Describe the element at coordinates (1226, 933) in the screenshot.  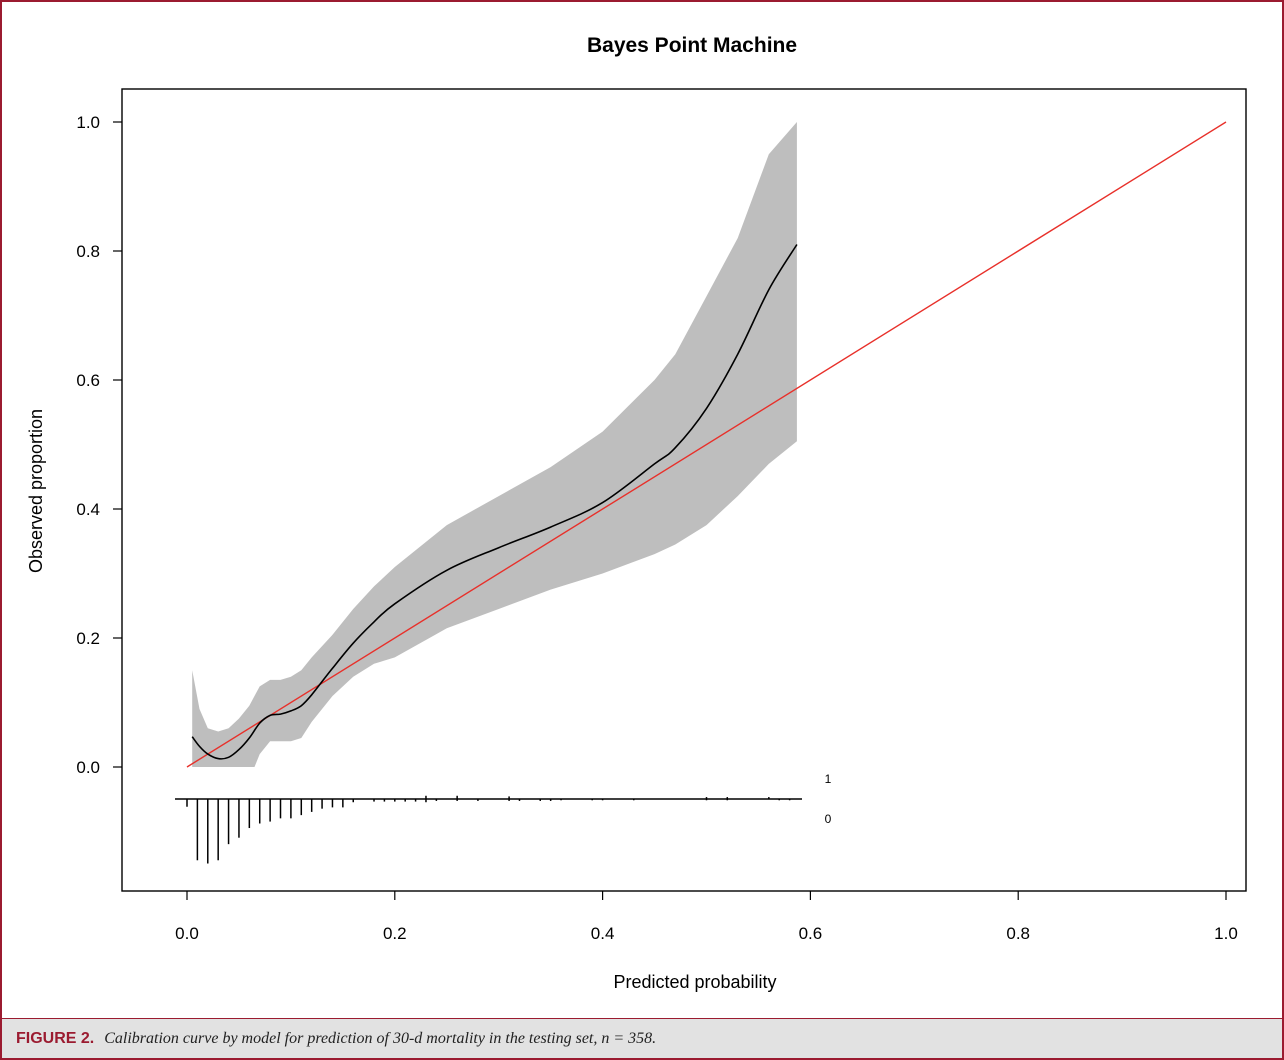
I see `x-tick-label: 1.0` at that location.